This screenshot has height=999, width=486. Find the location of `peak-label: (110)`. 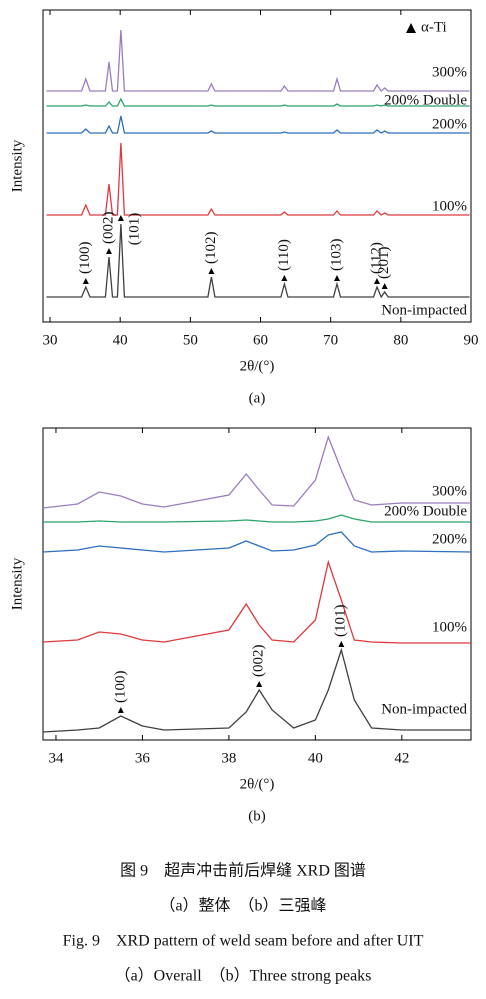

peak-label: (110) is located at coordinates (284, 255).